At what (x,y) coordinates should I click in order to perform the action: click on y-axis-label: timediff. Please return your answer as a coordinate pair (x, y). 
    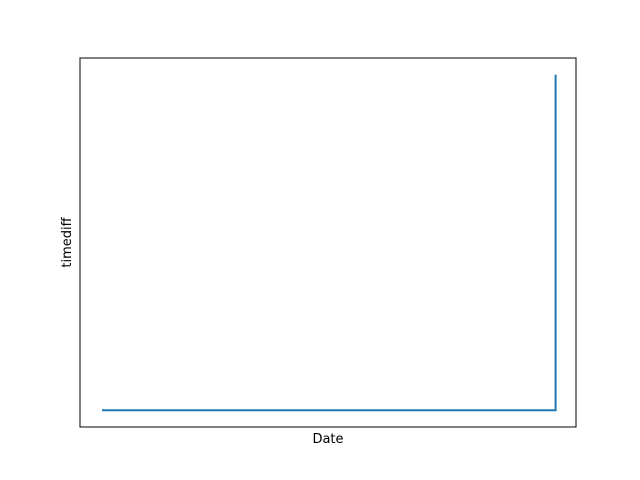
    Looking at the image, I should click on (67, 241).